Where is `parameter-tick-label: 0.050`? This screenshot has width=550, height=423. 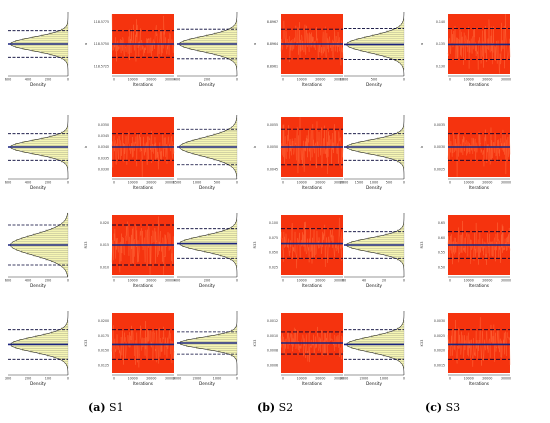 parameter-tick-label: 0.050 is located at coordinates (273, 253).